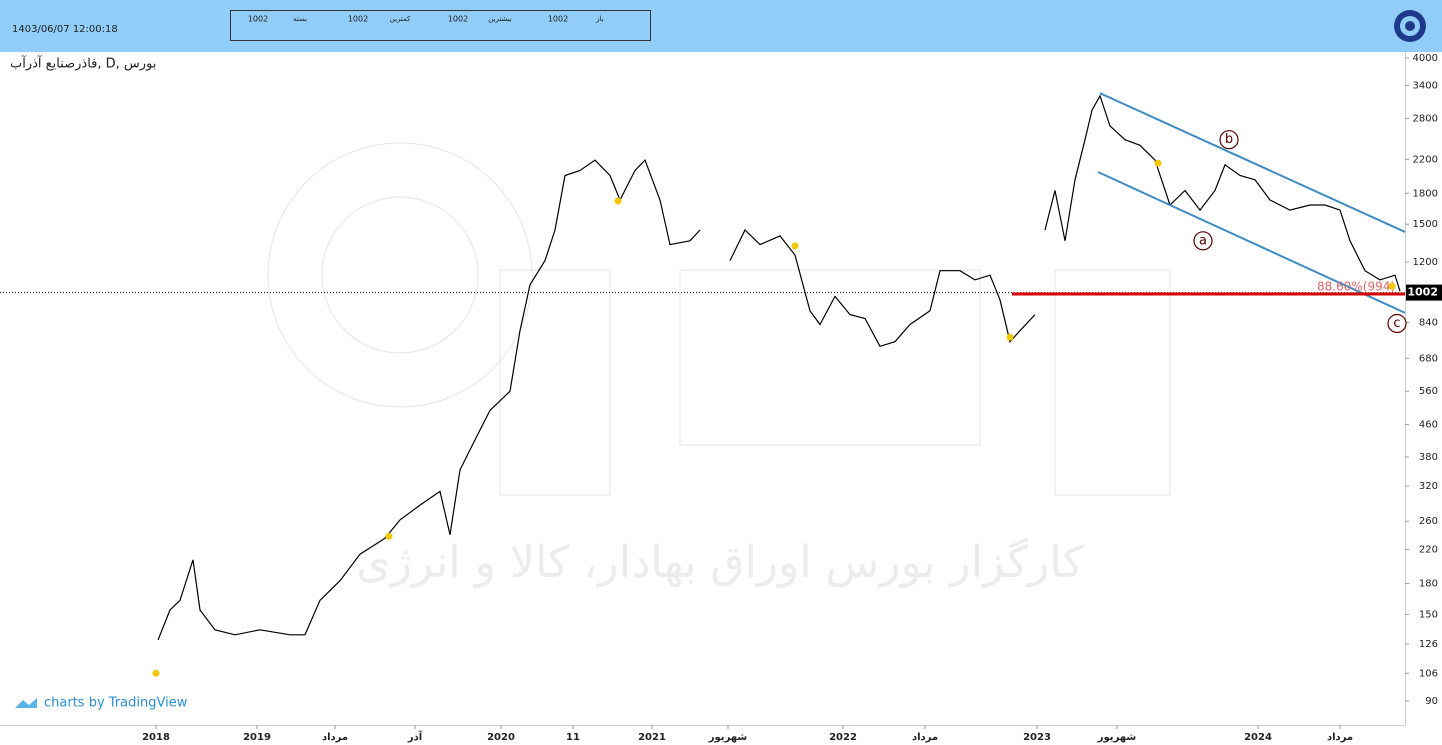 The height and width of the screenshot is (745, 1442). I want to click on fib-label: 88.60%(994), so click(1356, 286).